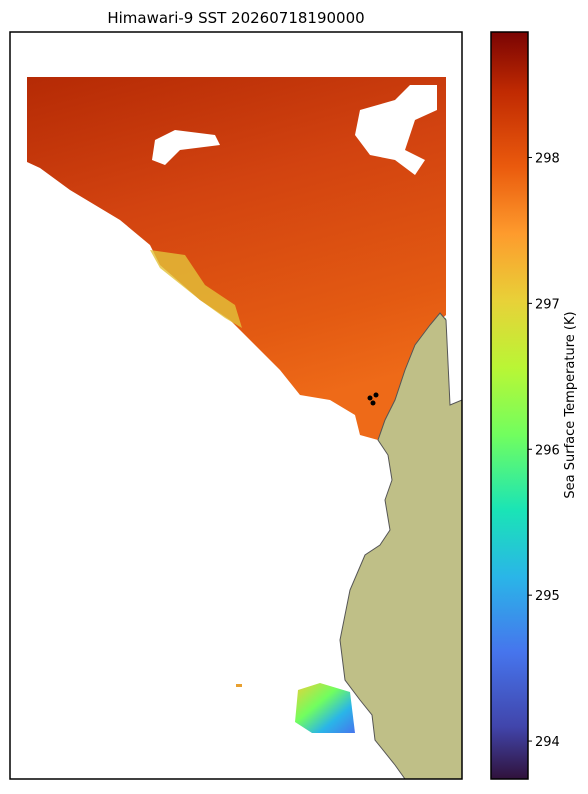 The image size is (588, 794). What do you see at coordinates (509, 405) in the screenshot?
I see `colorbar` at bounding box center [509, 405].